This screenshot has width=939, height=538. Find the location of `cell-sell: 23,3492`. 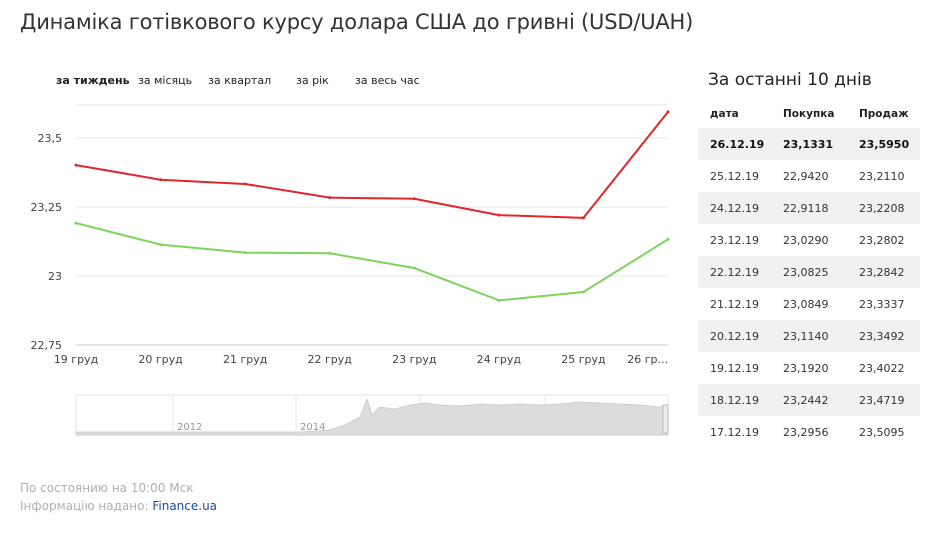

cell-sell: 23,3492 is located at coordinates (889, 336).